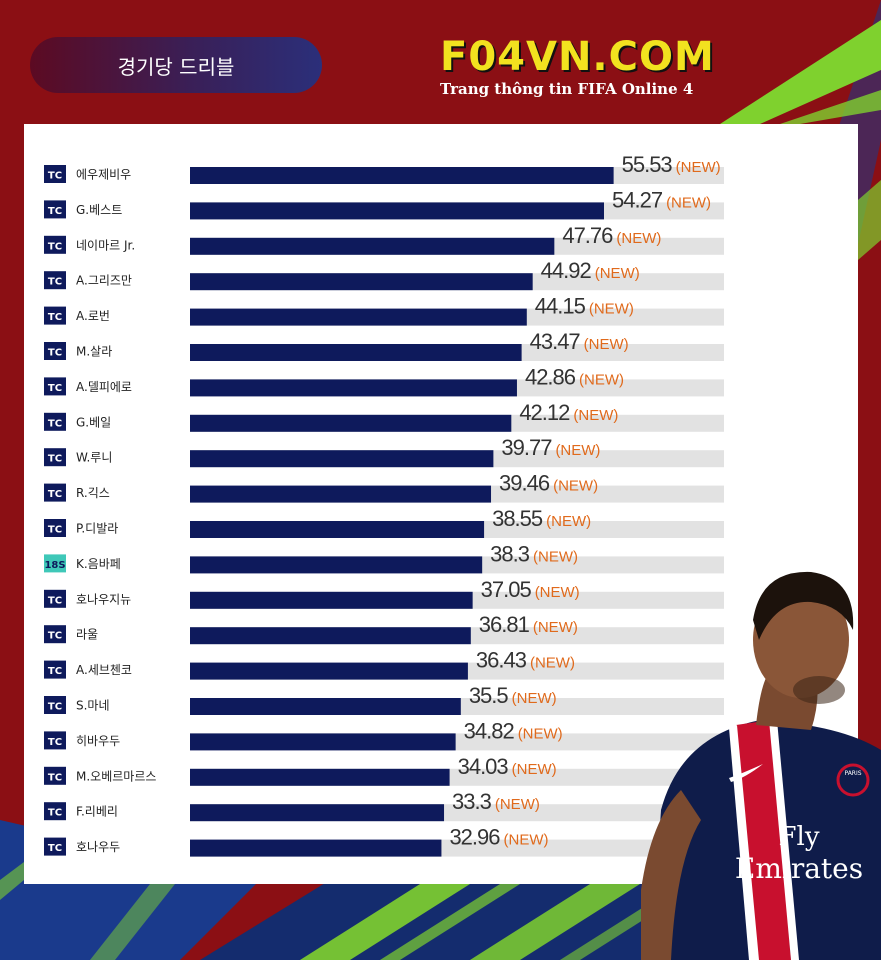  What do you see at coordinates (55, 563) in the screenshot?
I see `badge-18s` at bounding box center [55, 563].